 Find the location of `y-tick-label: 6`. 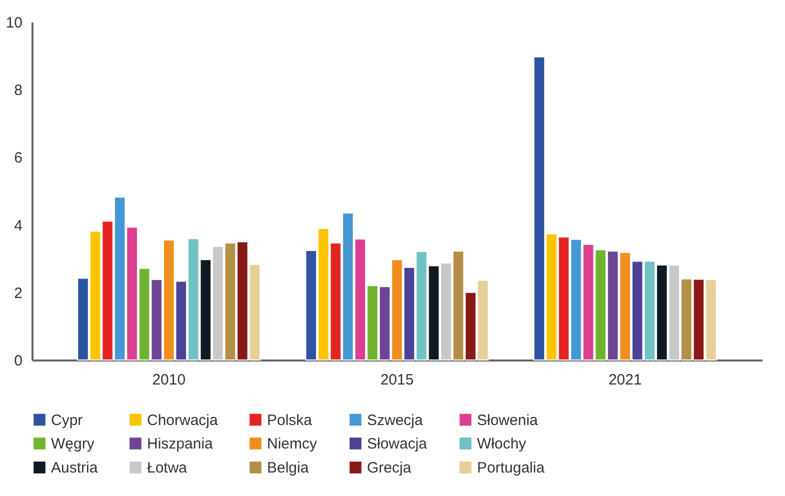

y-tick-label: 6 is located at coordinates (18, 158).